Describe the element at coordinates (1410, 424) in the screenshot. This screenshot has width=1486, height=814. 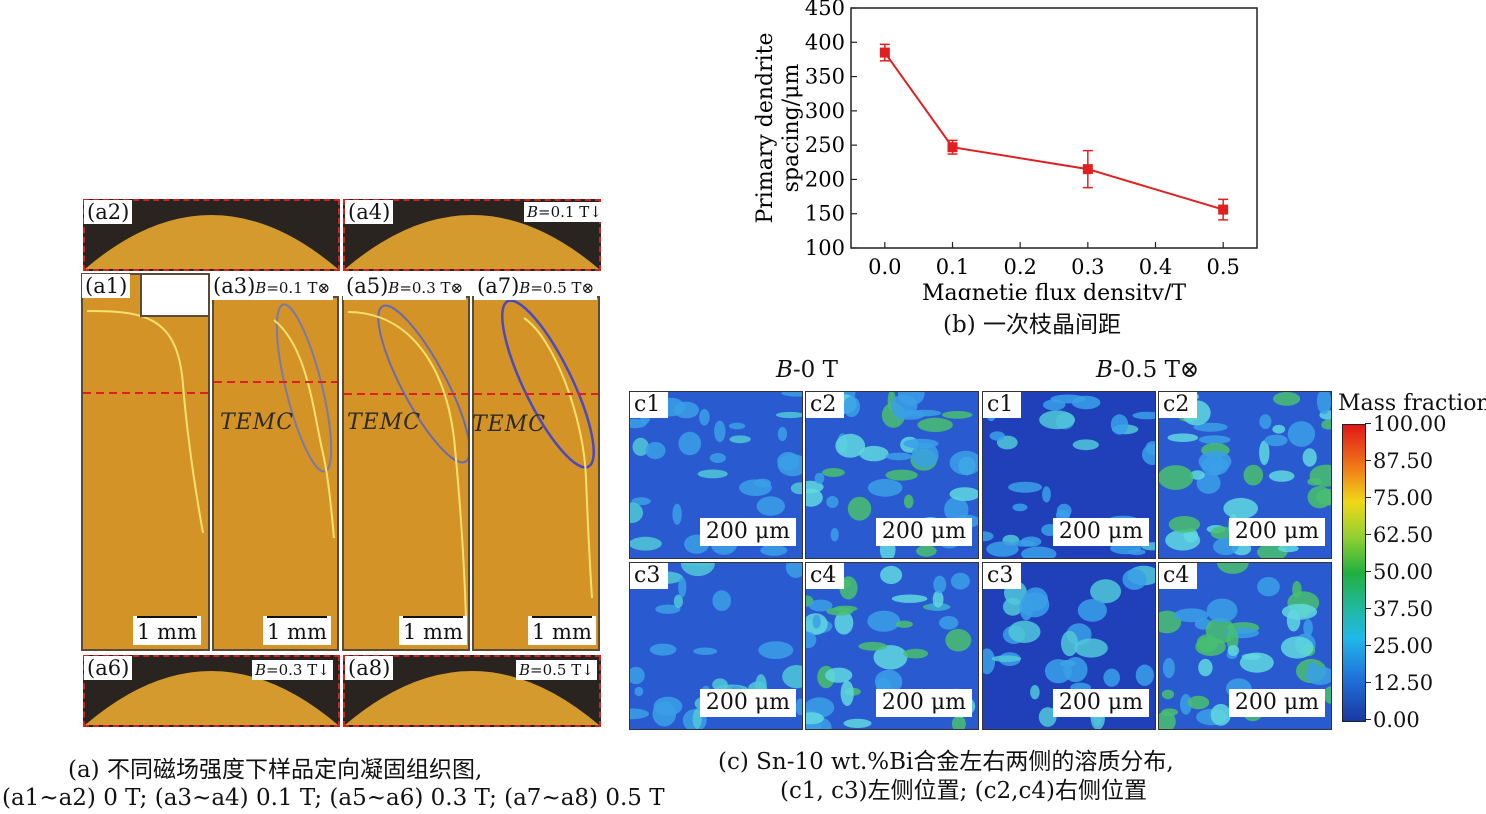
I see `colorbar-tick-label: 100.00` at that location.